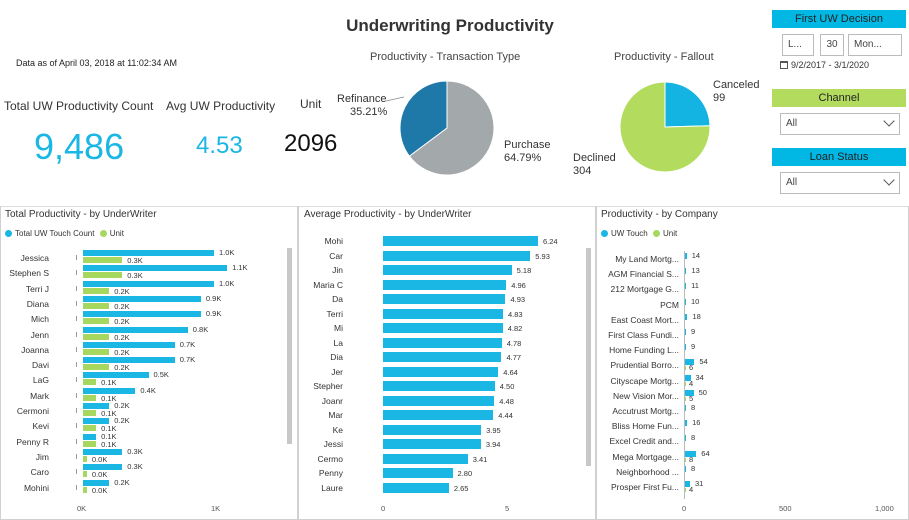 The height and width of the screenshot is (520, 909). I want to click on pie-slice-canceled, so click(687, 104).